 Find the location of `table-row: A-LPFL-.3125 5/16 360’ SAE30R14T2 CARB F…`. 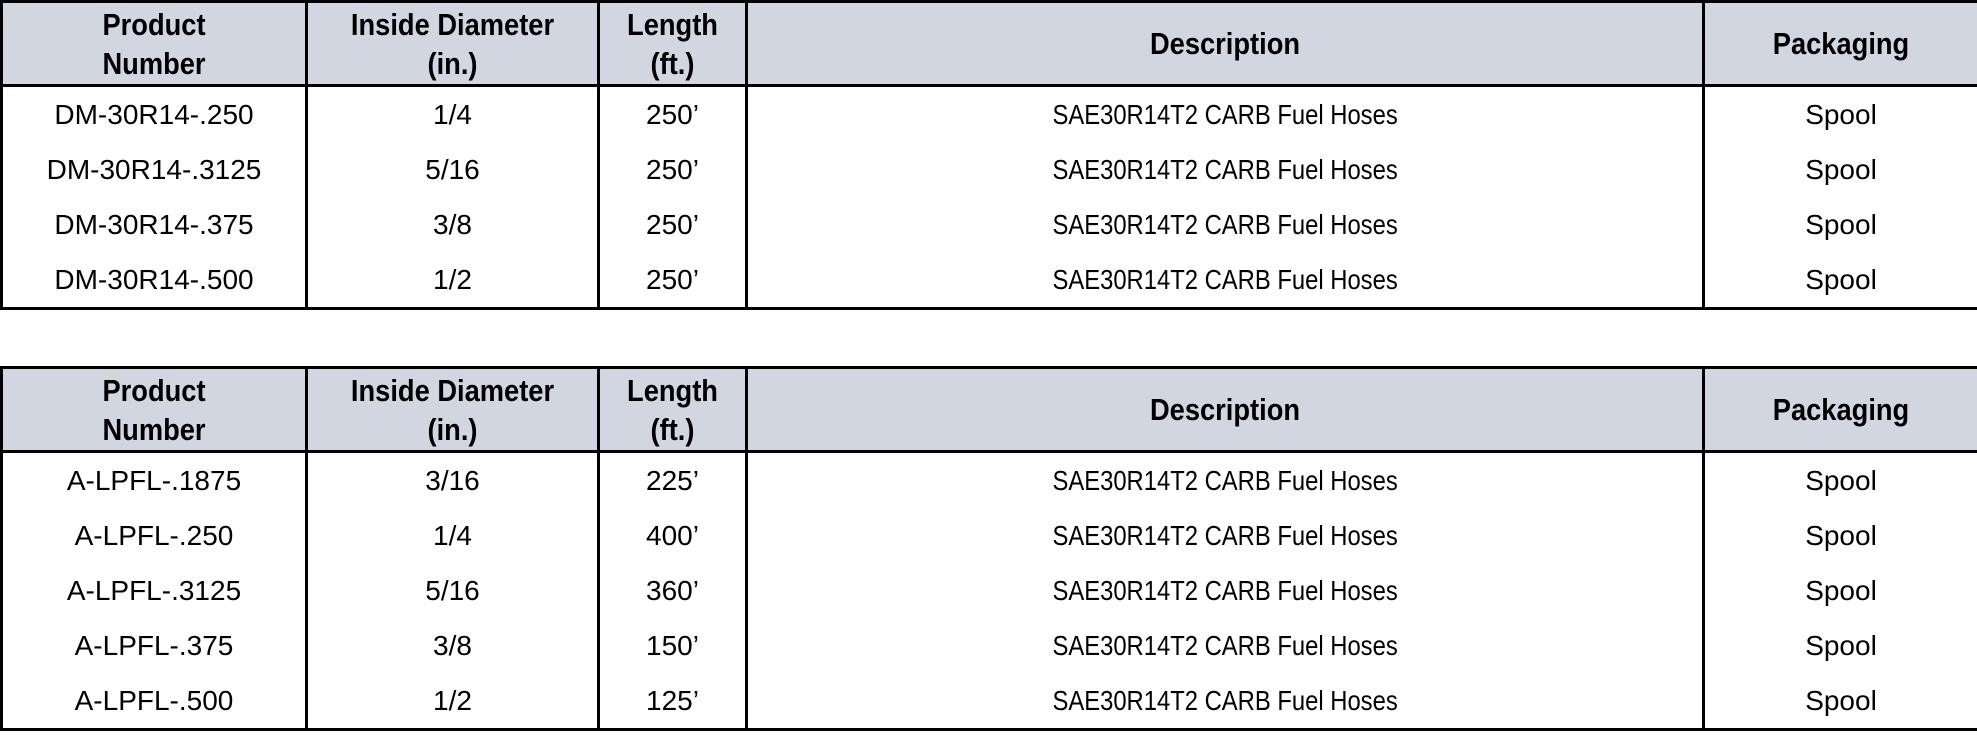

table-row: A-LPFL-.3125 5/16 360’ SAE30R14T2 CARB F… is located at coordinates (988, 590).